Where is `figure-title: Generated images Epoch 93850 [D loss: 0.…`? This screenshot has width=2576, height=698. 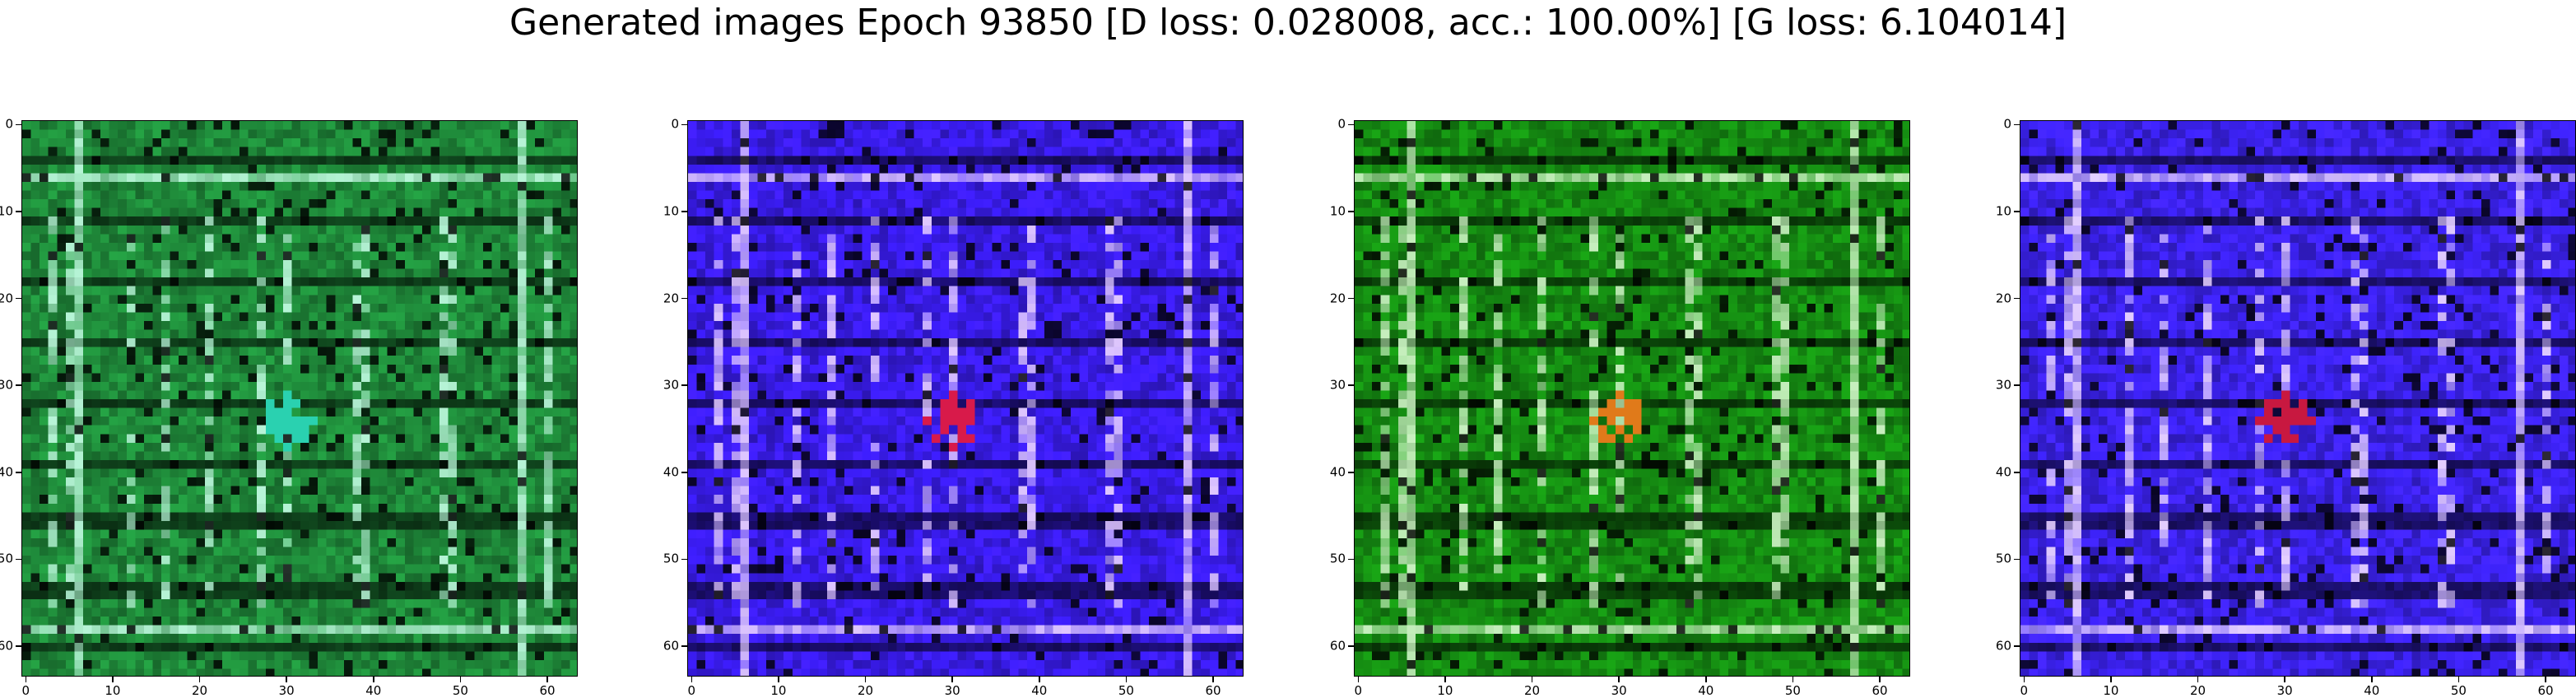
figure-title: Generated images Epoch 93850 [D loss: 0.… is located at coordinates (1288, 23).